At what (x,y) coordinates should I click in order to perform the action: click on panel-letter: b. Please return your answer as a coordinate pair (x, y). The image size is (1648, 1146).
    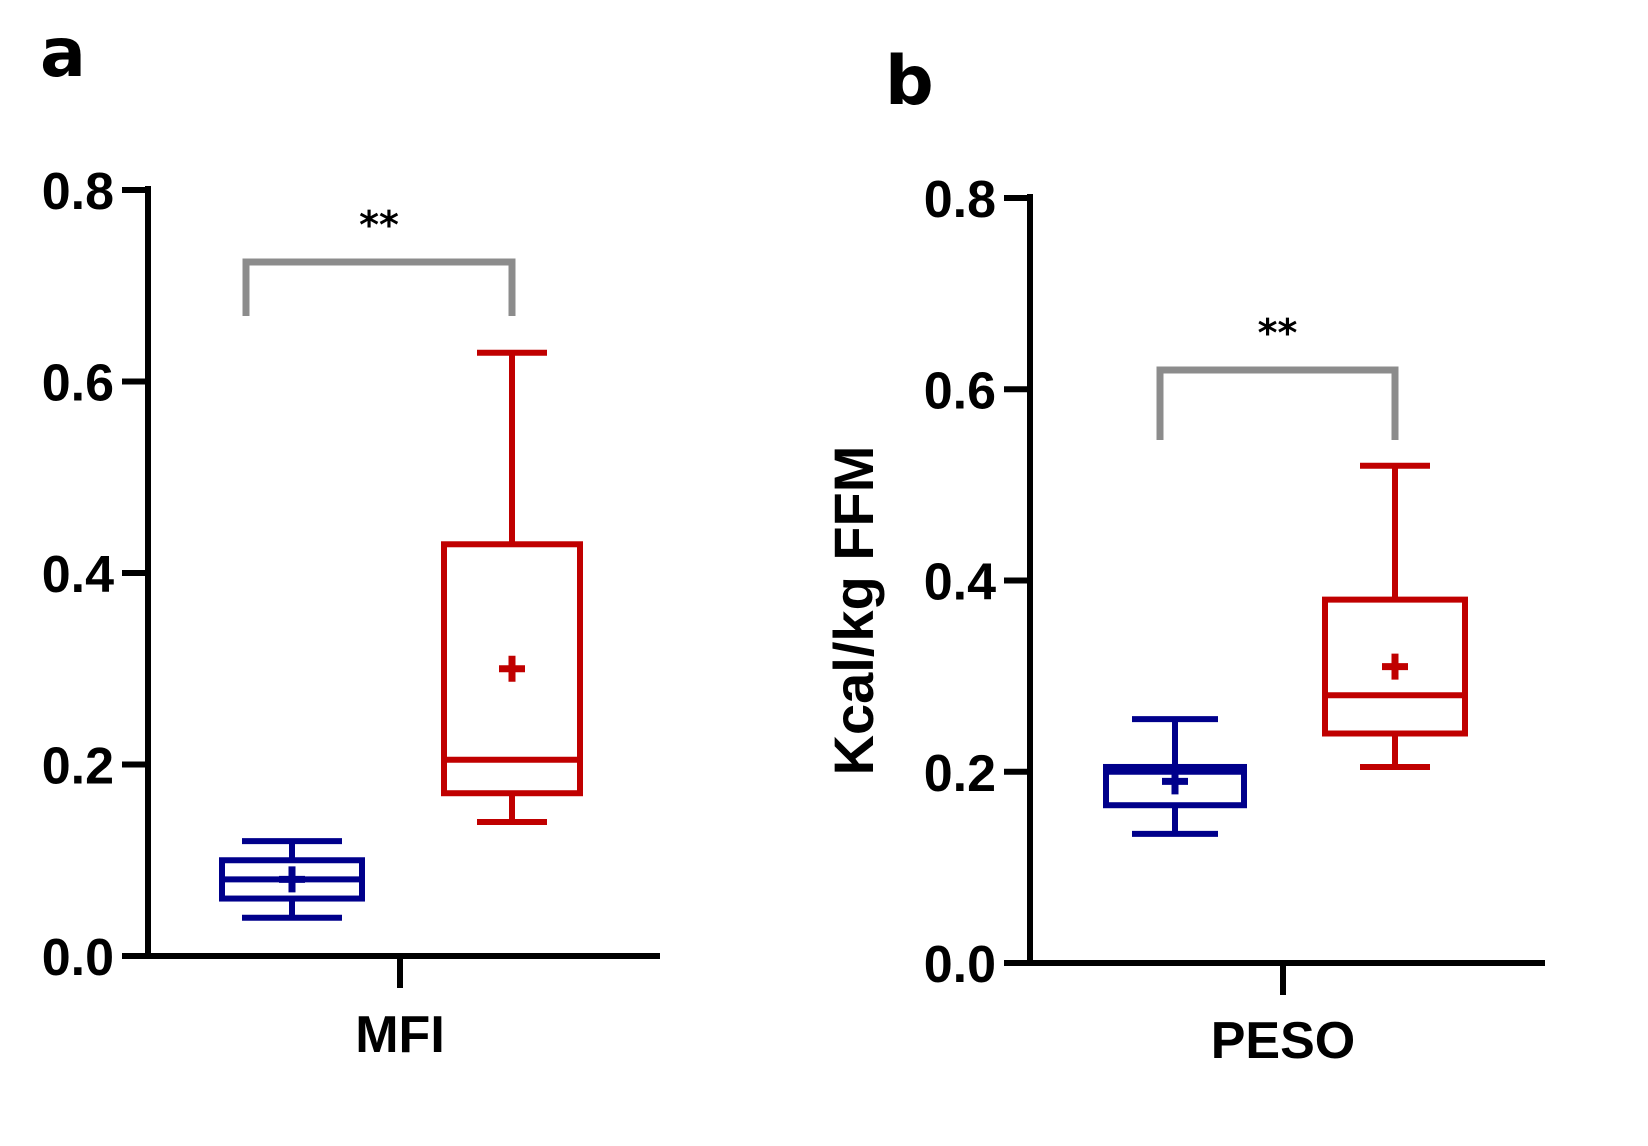
    Looking at the image, I should click on (909, 81).